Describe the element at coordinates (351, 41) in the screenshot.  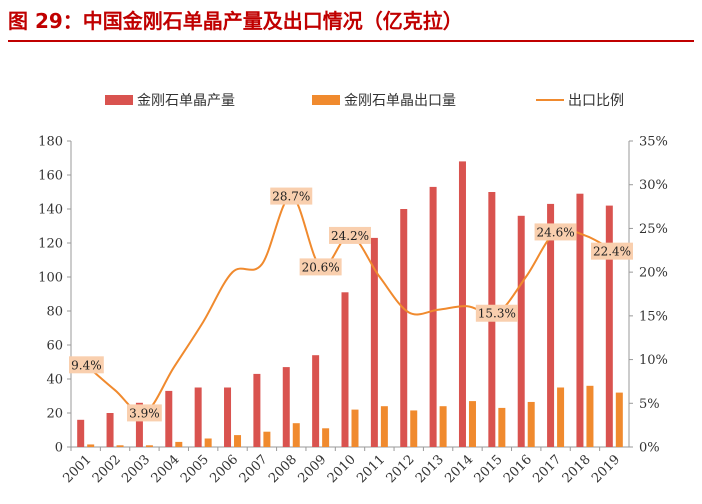
I see `title-underline` at that location.